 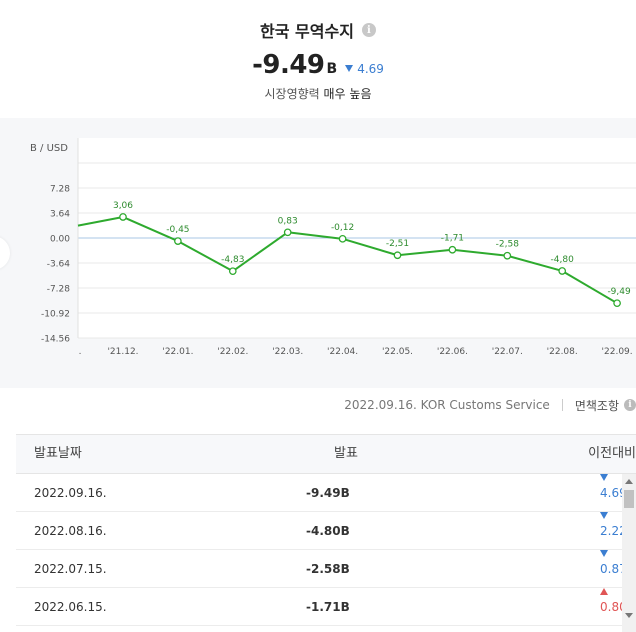 What do you see at coordinates (60, 240) in the screenshot?
I see `y-tick-label: 0.00` at bounding box center [60, 240].